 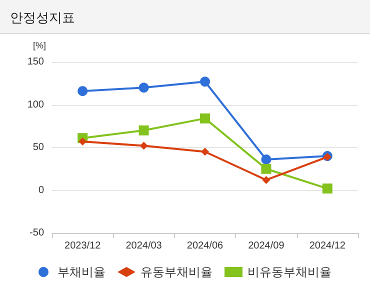 I want to click on legend-label: 비유동부채비율, so click(x=290, y=272).